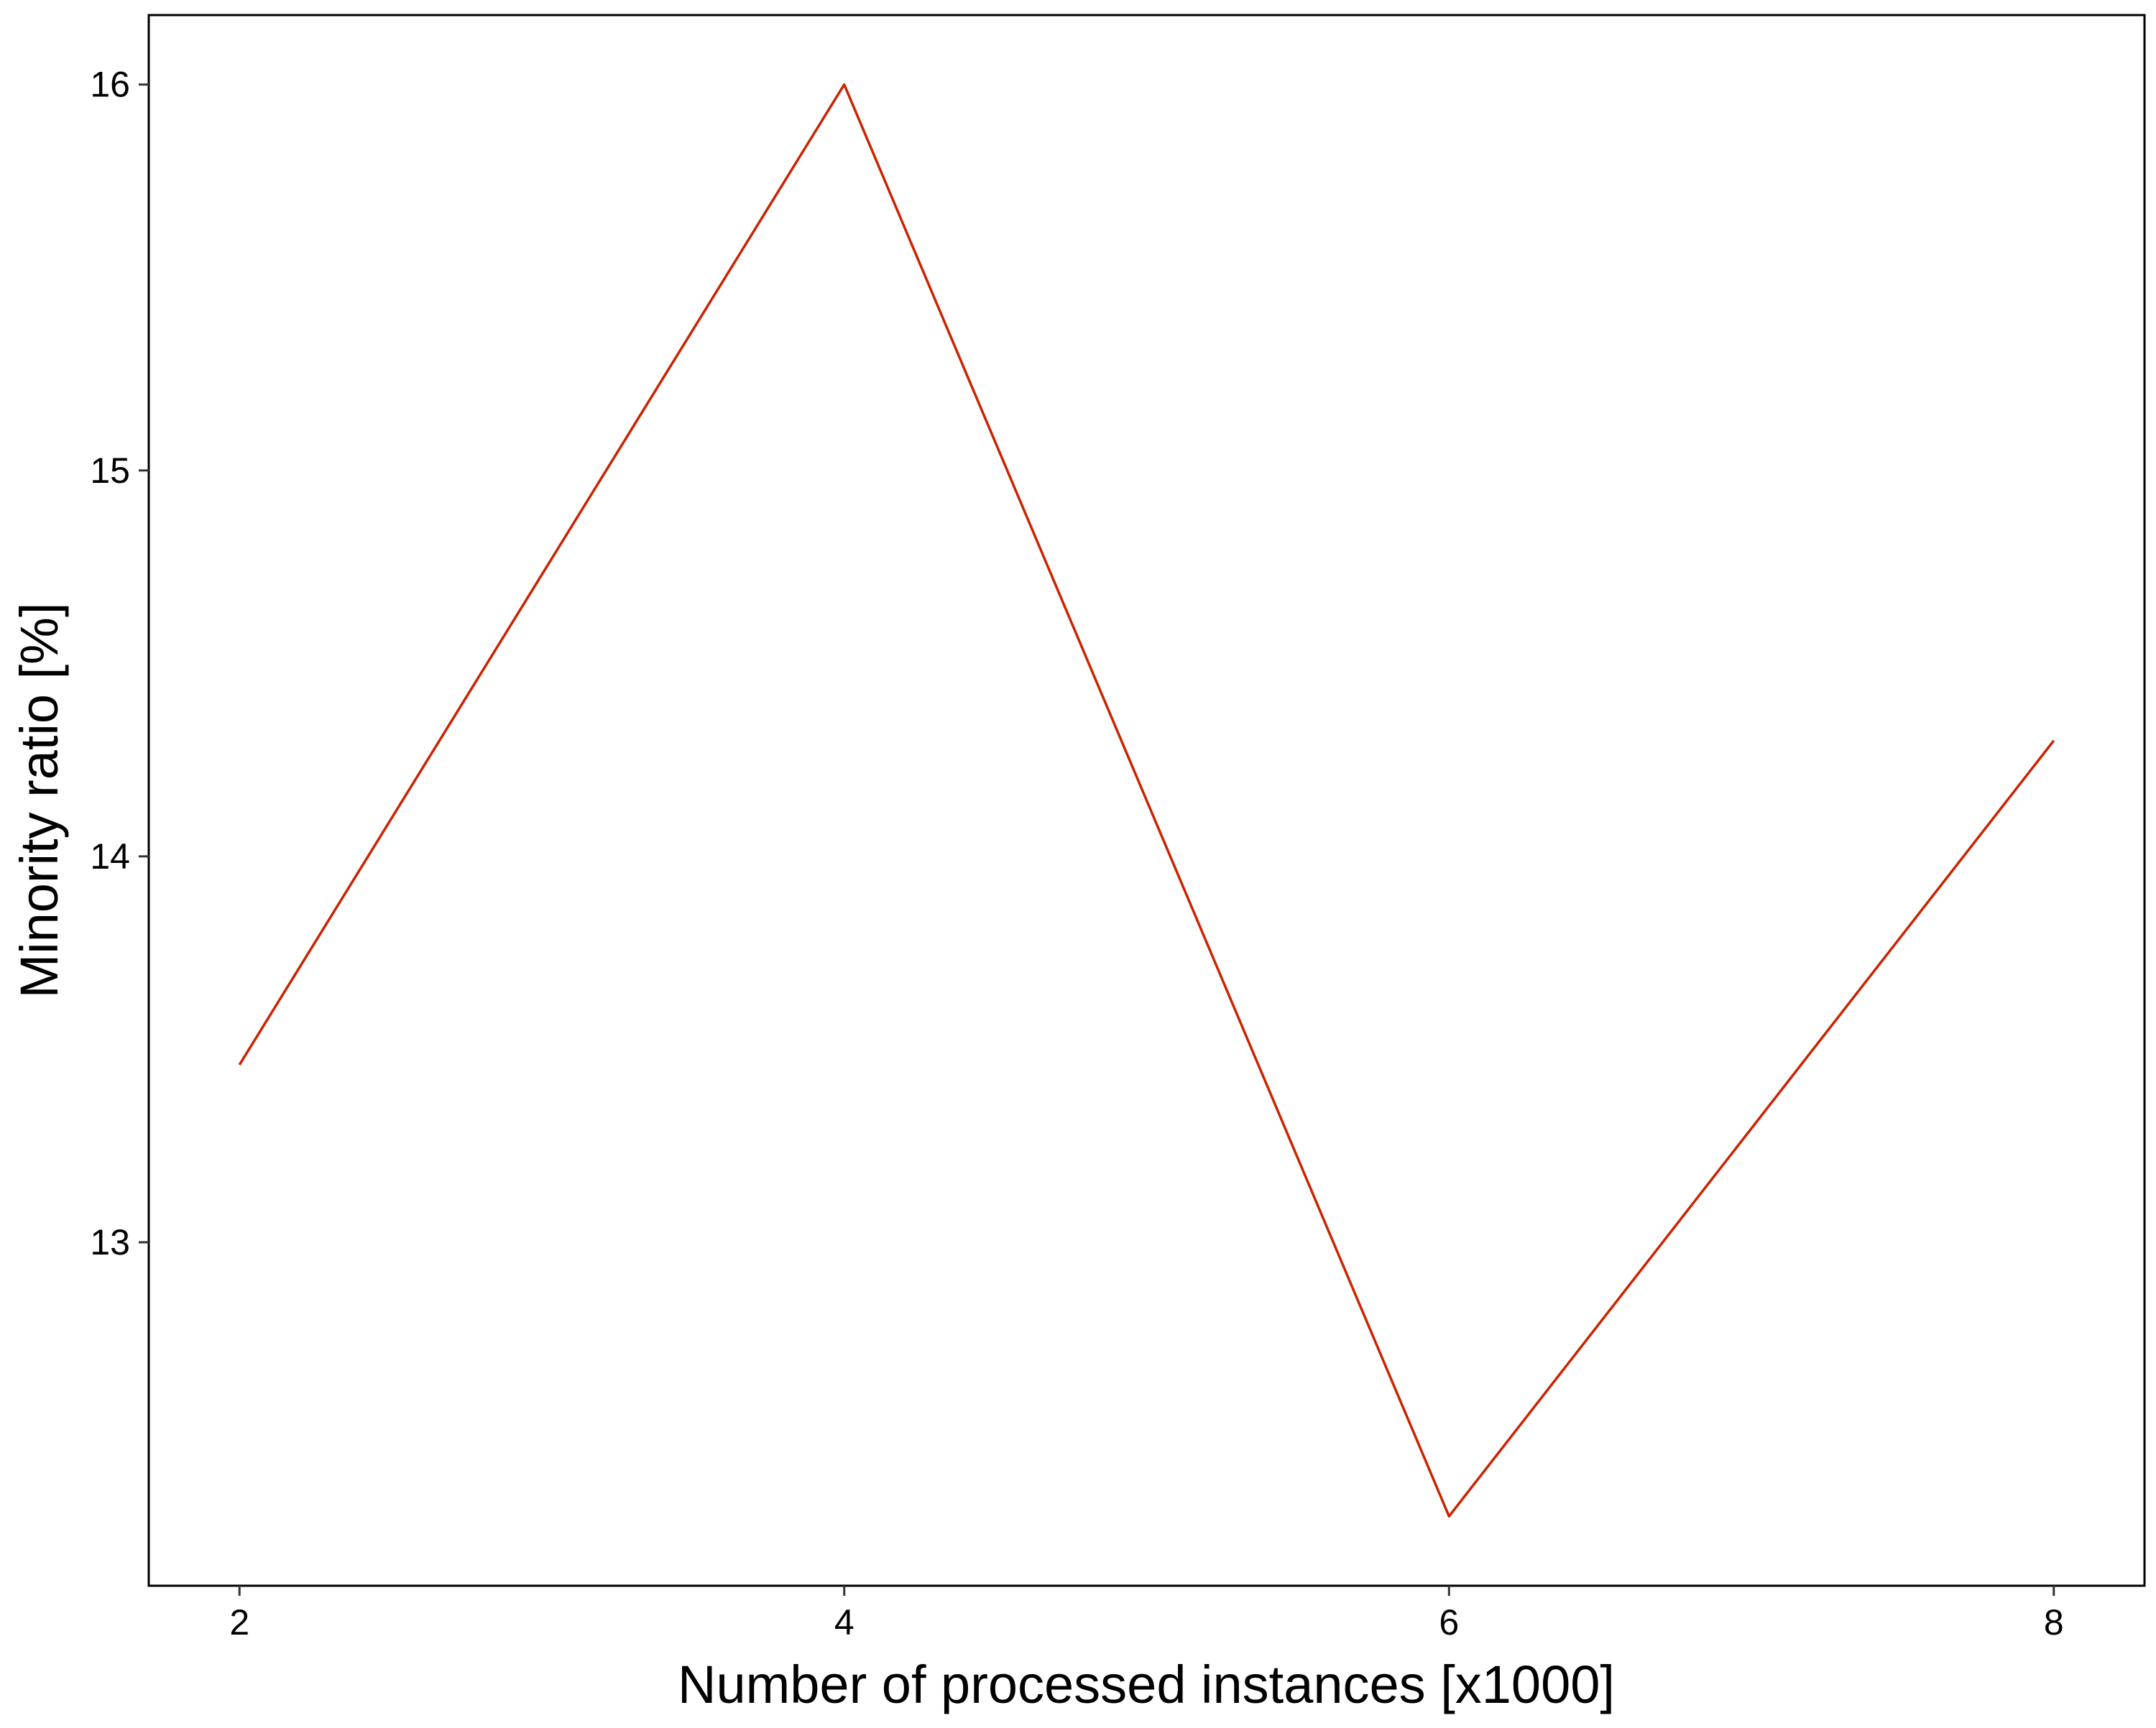  I want to click on x-axis: 2 4 6 8, so click(1146, 1614).